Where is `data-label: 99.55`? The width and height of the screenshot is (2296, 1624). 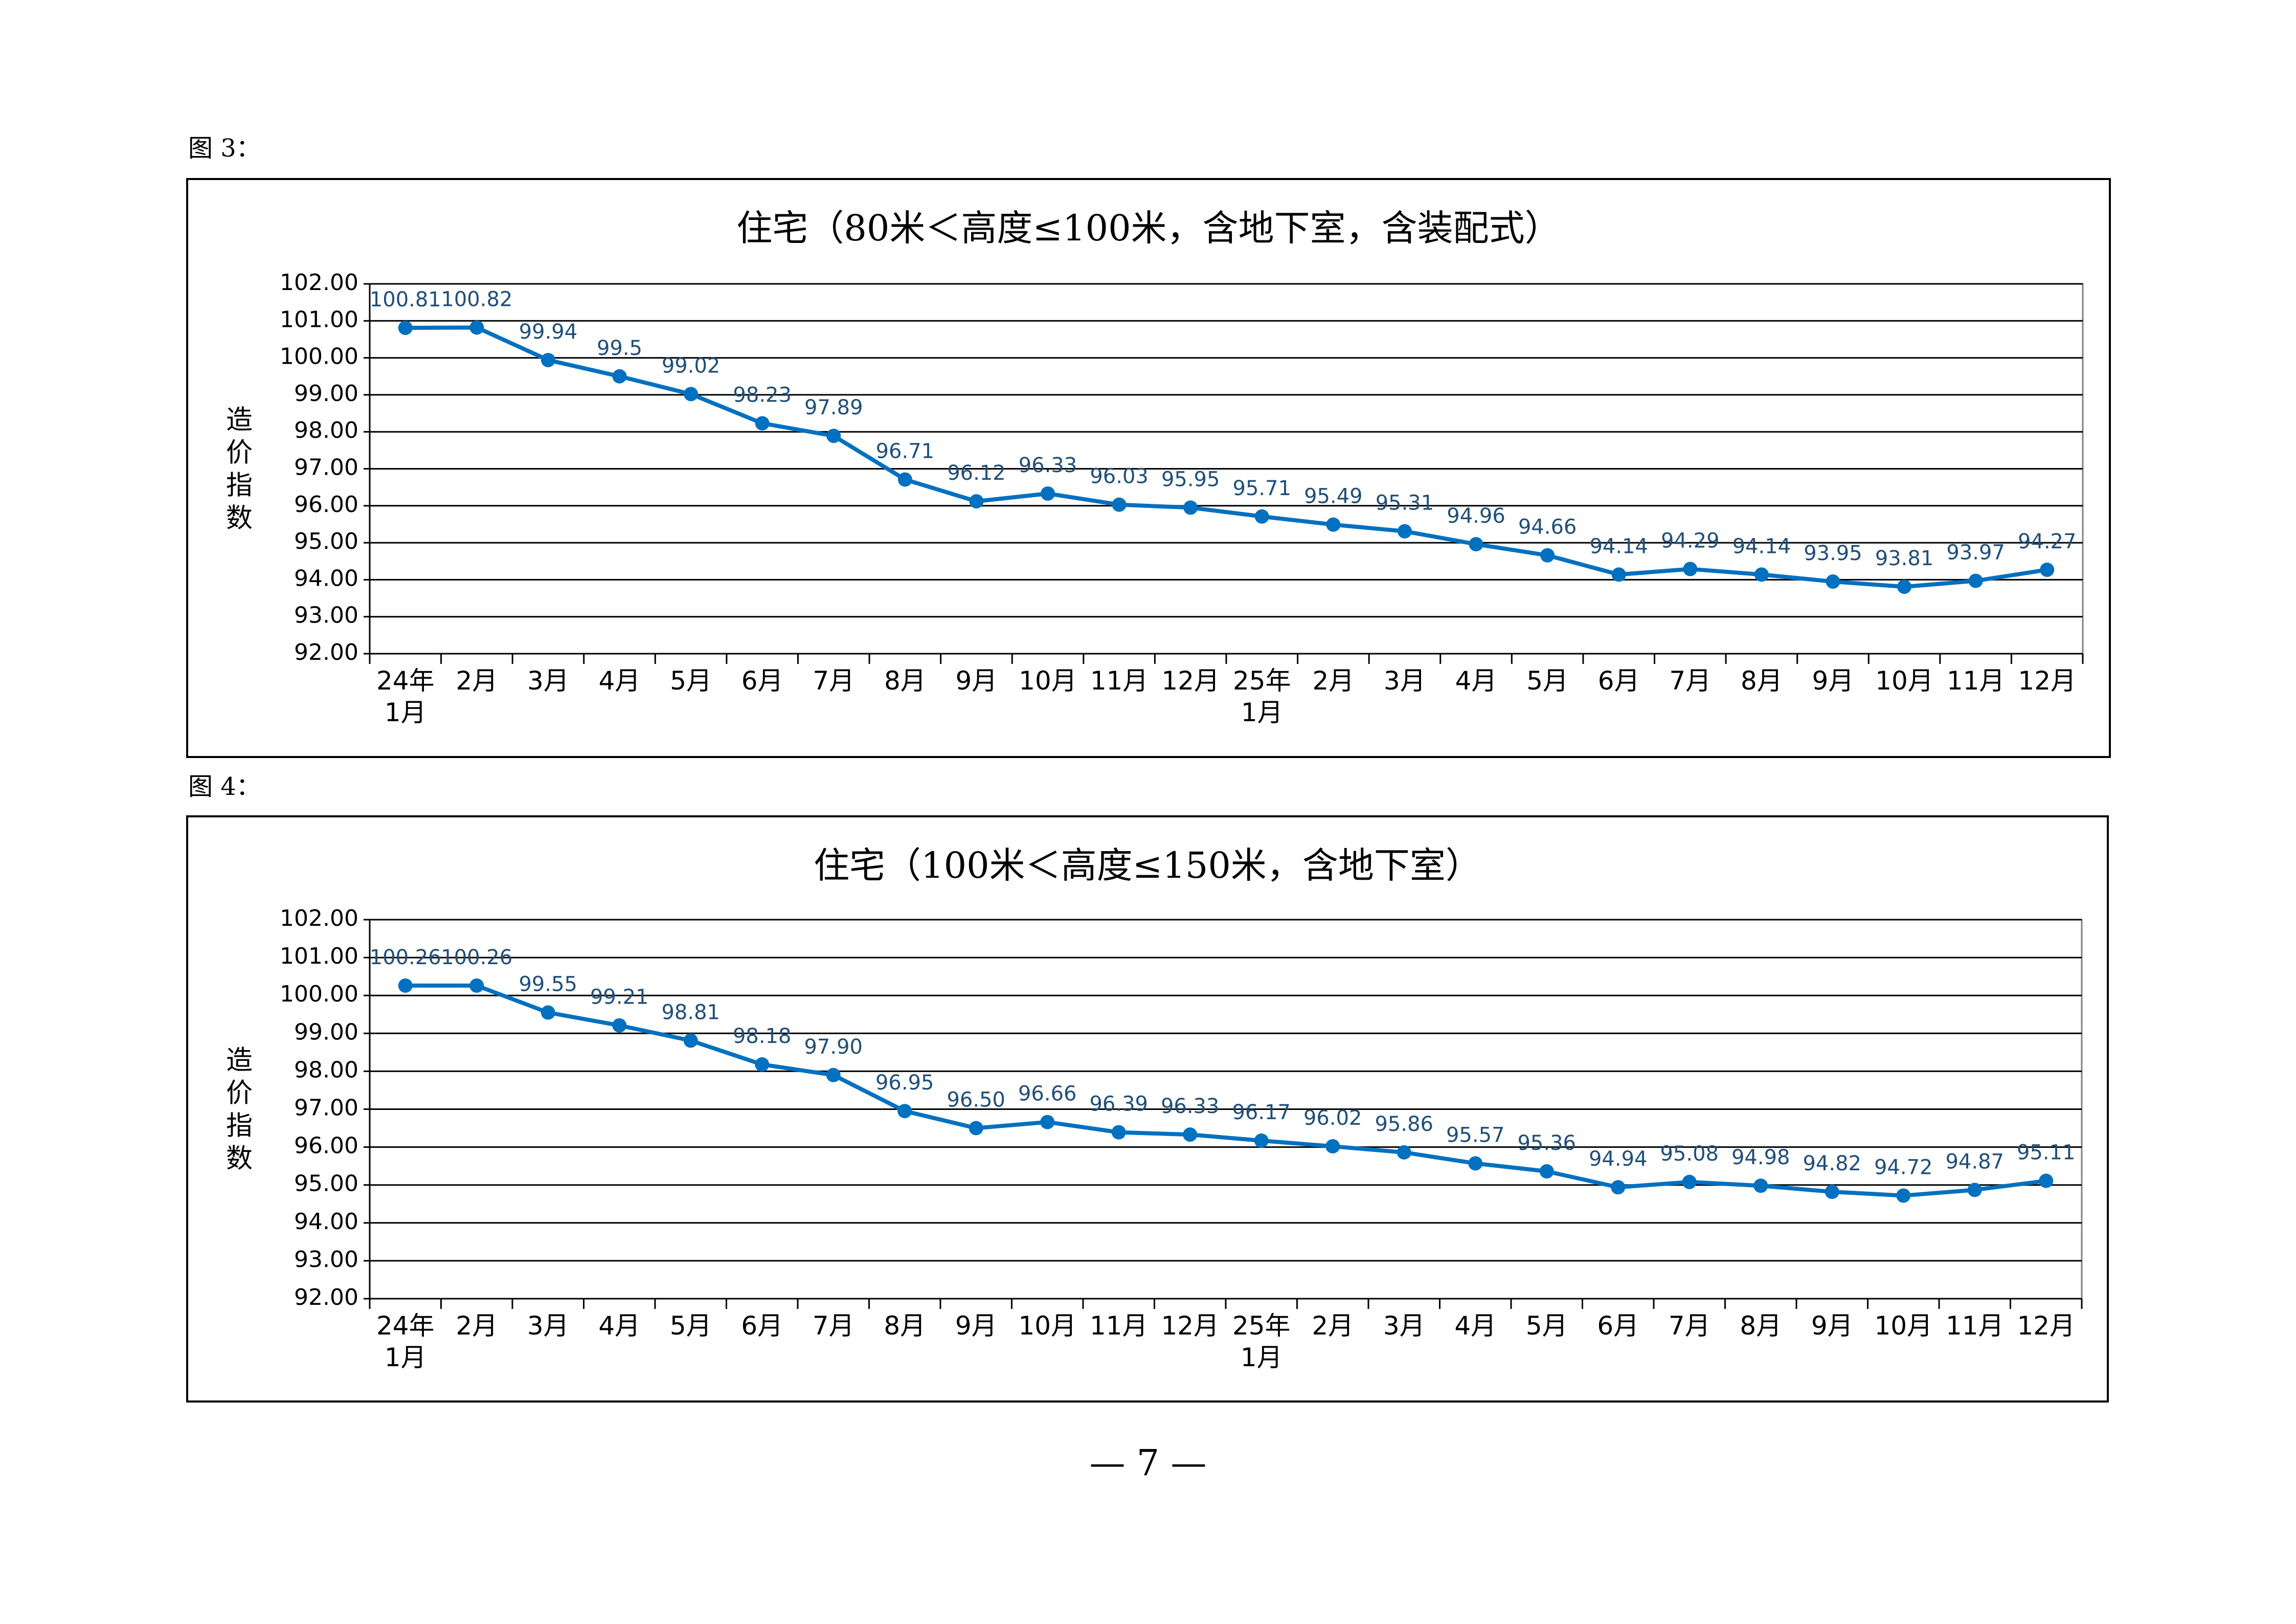
data-label: 99.55 is located at coordinates (548, 984).